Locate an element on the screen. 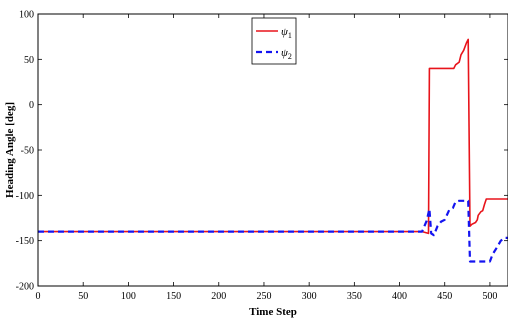  x-tick-label: 250 is located at coordinates (263, 296).